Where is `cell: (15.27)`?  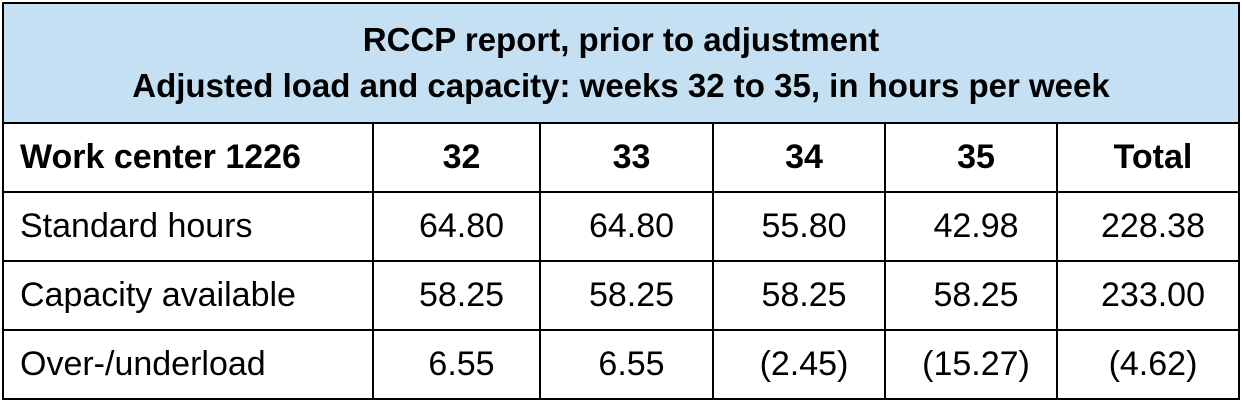
cell: (15.27) is located at coordinates (971, 363).